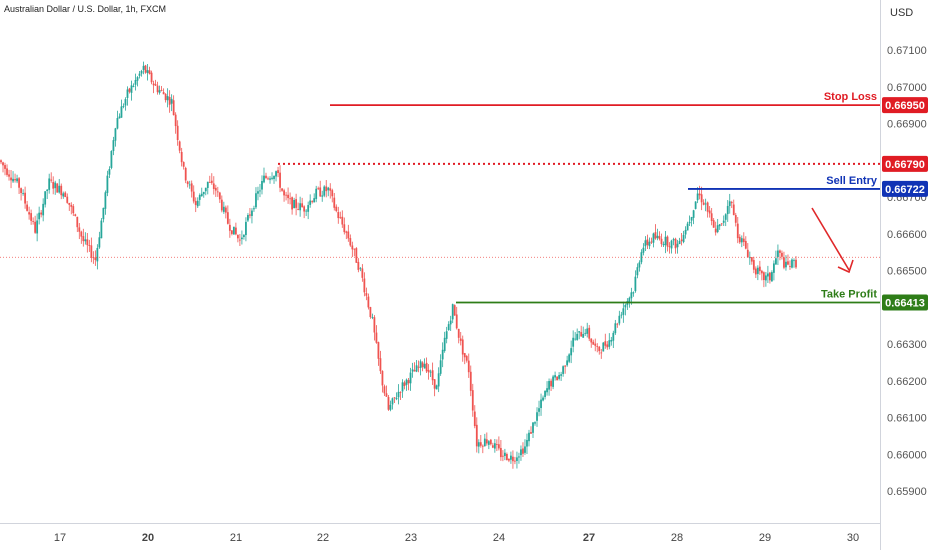 This screenshot has width=932, height=550. What do you see at coordinates (677, 538) in the screenshot?
I see `x-tick-label: 28` at bounding box center [677, 538].